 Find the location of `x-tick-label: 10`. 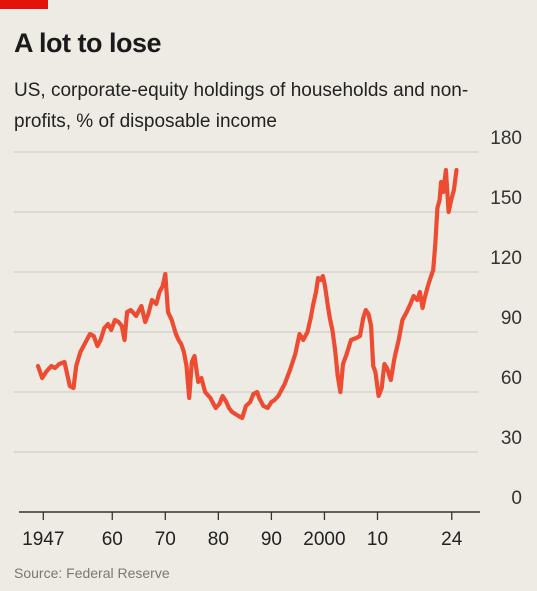

x-tick-label: 10 is located at coordinates (377, 539).